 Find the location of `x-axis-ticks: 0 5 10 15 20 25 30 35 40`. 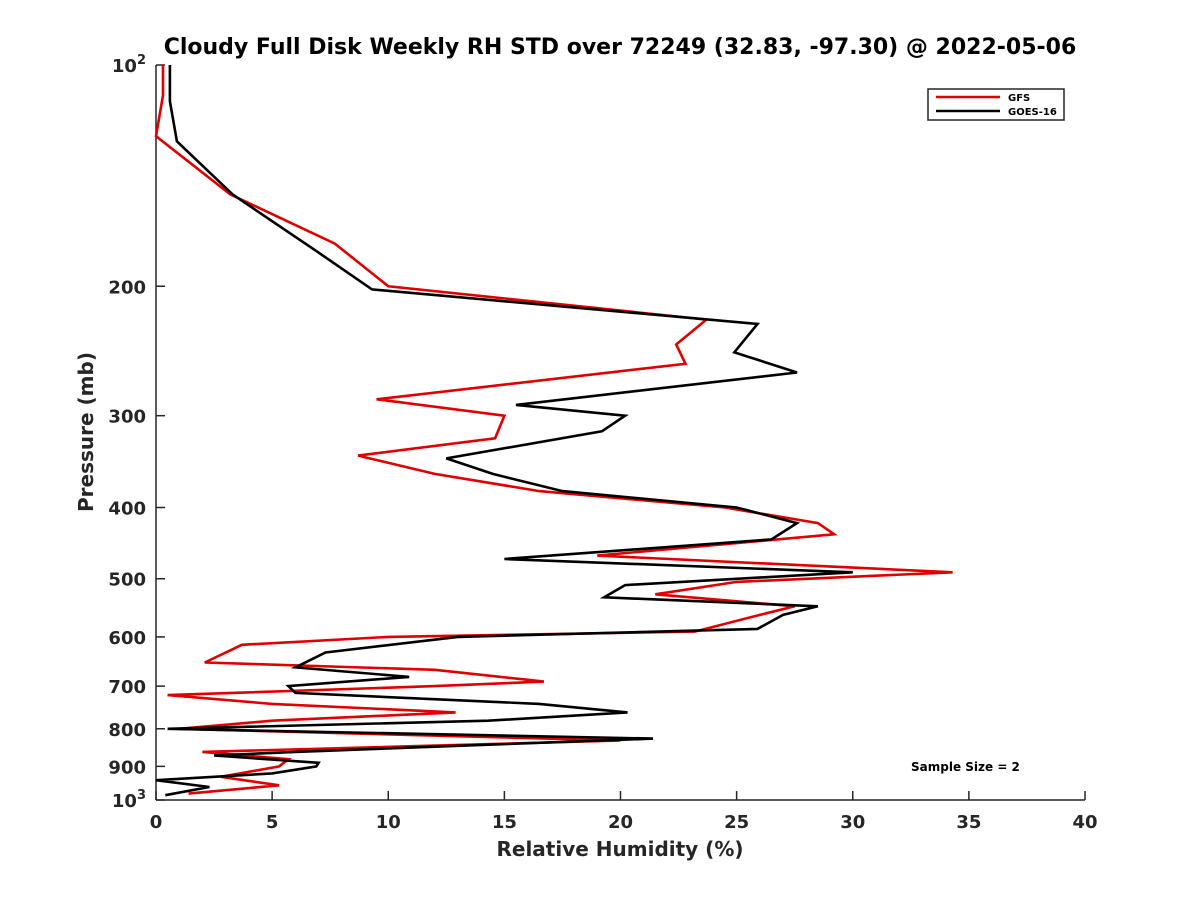

x-axis-ticks: 0 5 10 15 20 25 30 35 40 is located at coordinates (624, 812).